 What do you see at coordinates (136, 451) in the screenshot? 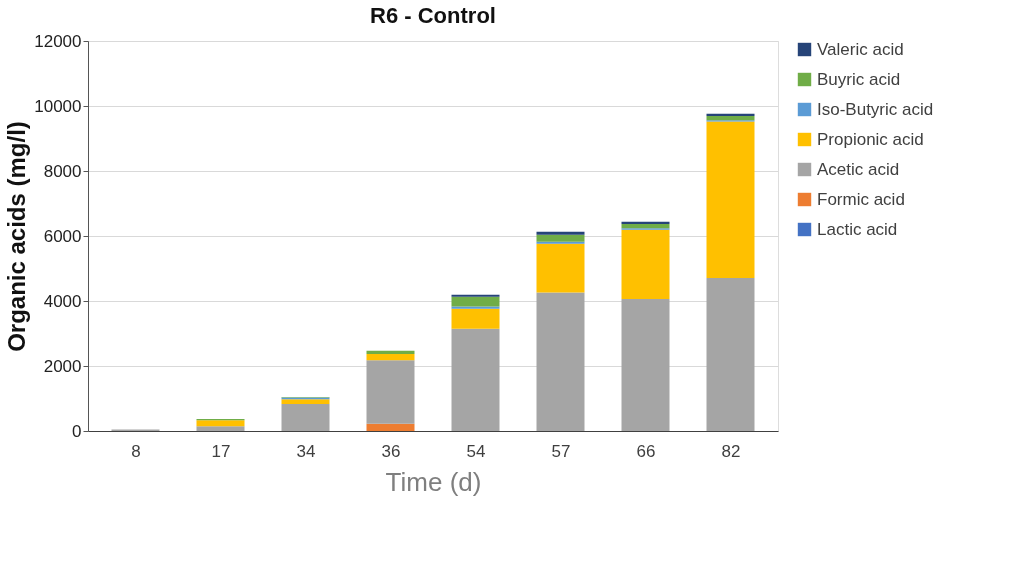
I see `x-tick-label: 8` at bounding box center [136, 451].